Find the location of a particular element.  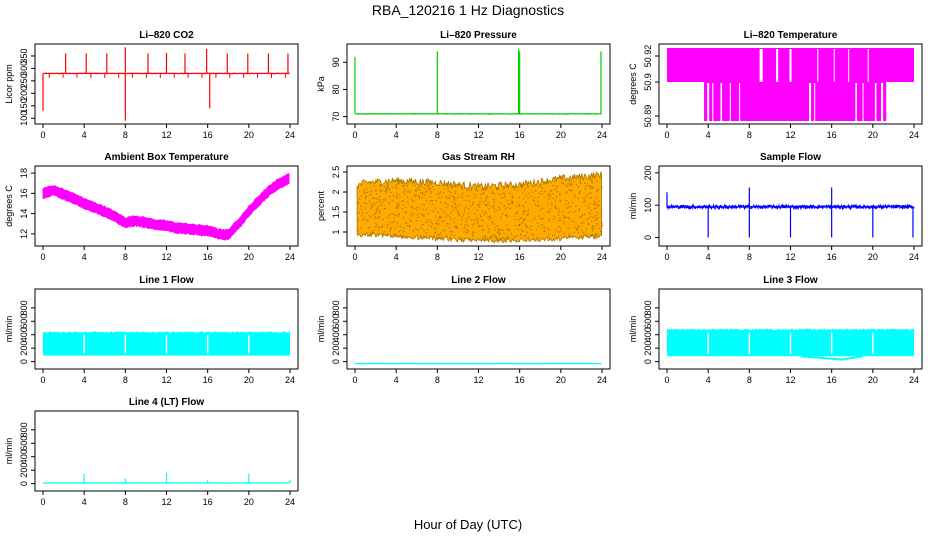

series-line2 is located at coordinates (478, 363).